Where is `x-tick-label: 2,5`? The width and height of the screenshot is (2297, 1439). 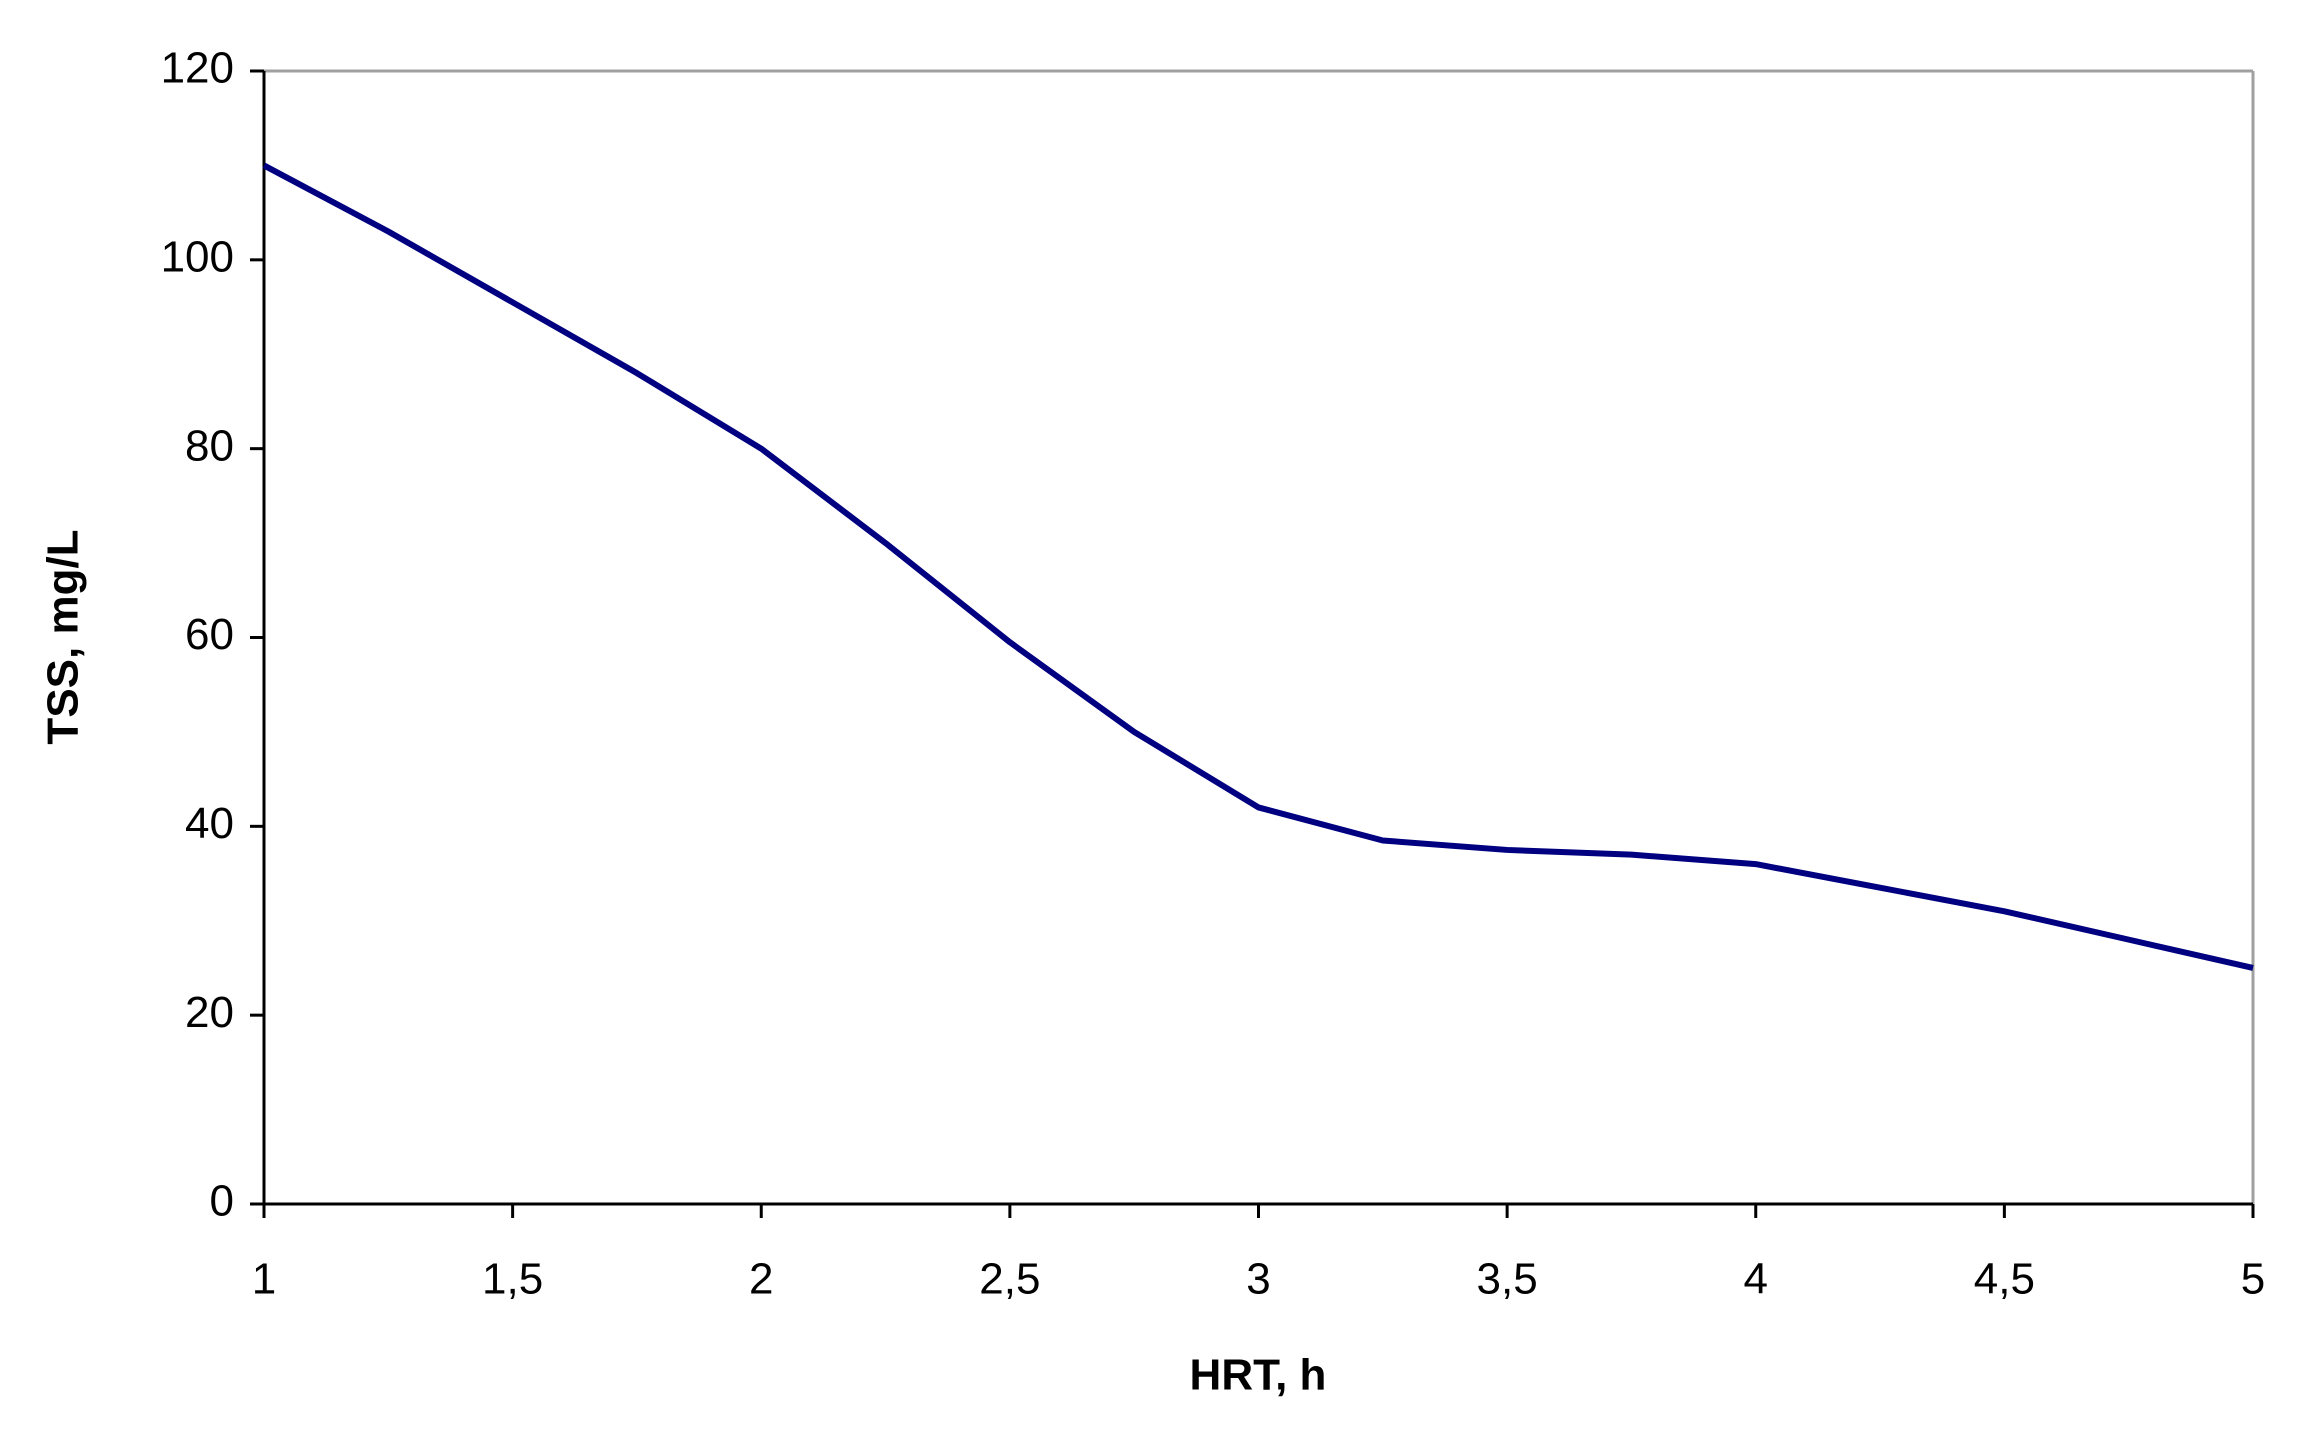 x-tick-label: 2,5 is located at coordinates (1009, 1279).